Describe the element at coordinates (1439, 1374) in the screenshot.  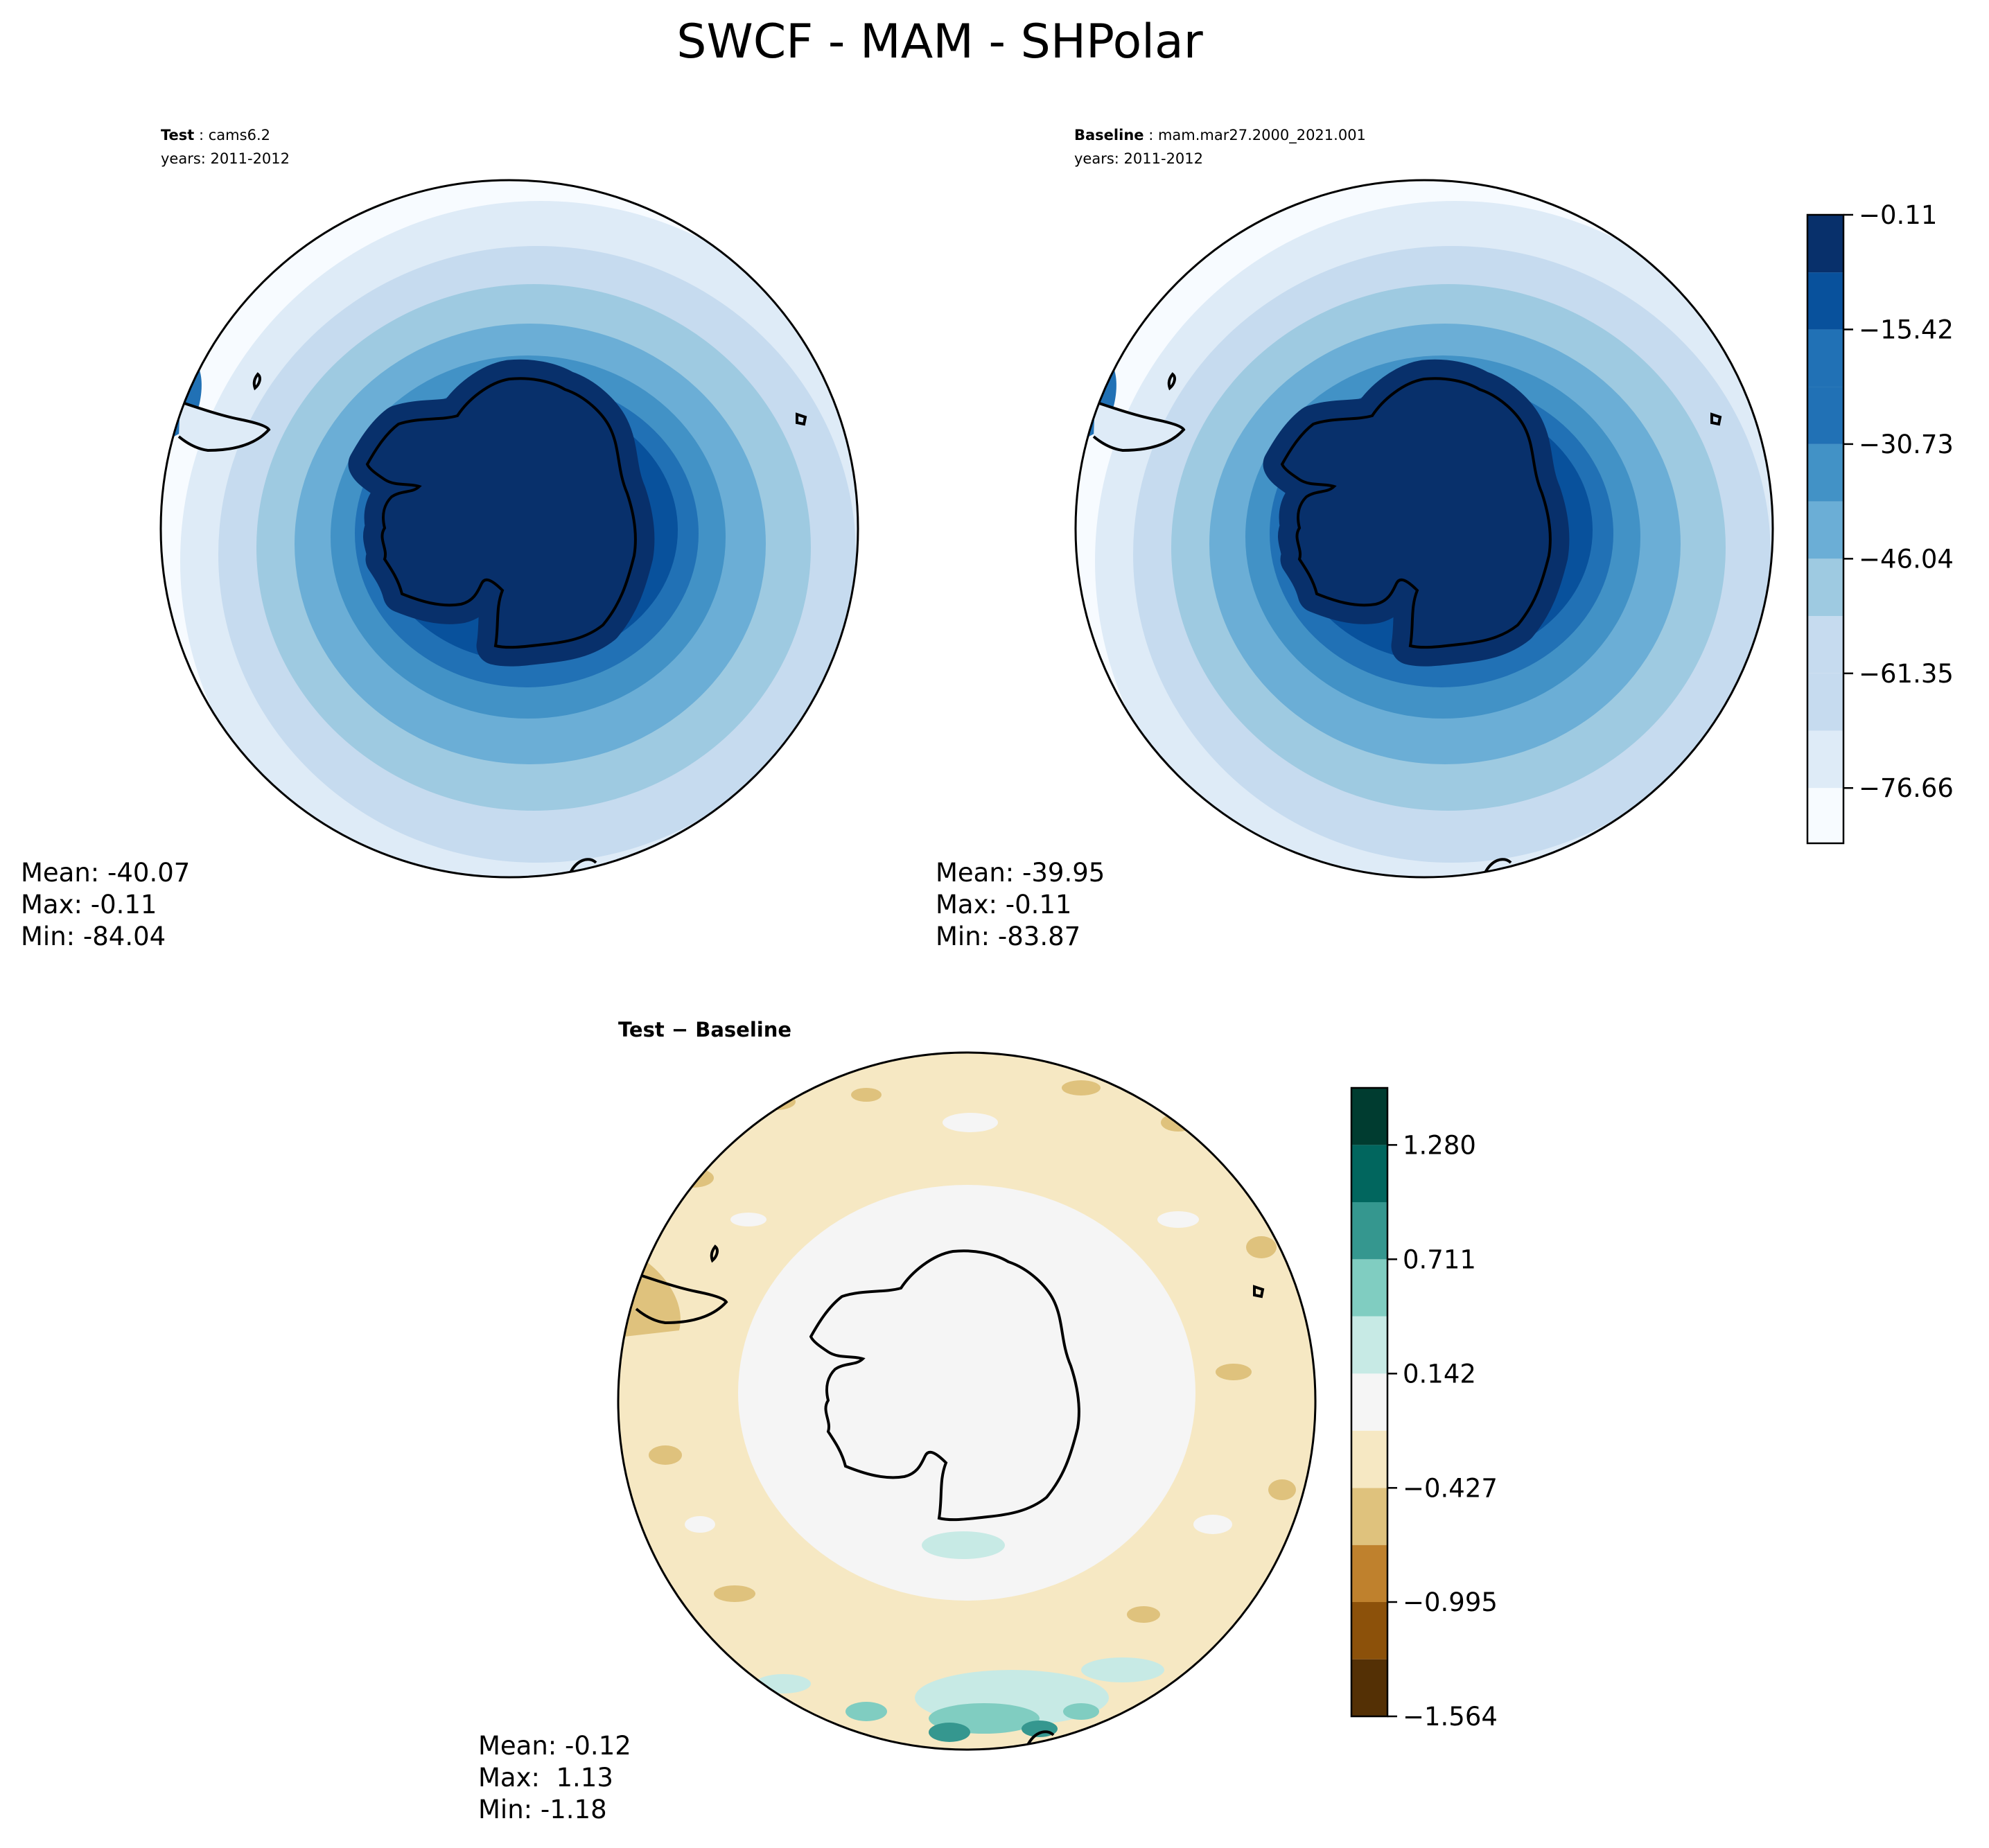
I see `colorbar-bottom-tick-label: 0.142` at that location.